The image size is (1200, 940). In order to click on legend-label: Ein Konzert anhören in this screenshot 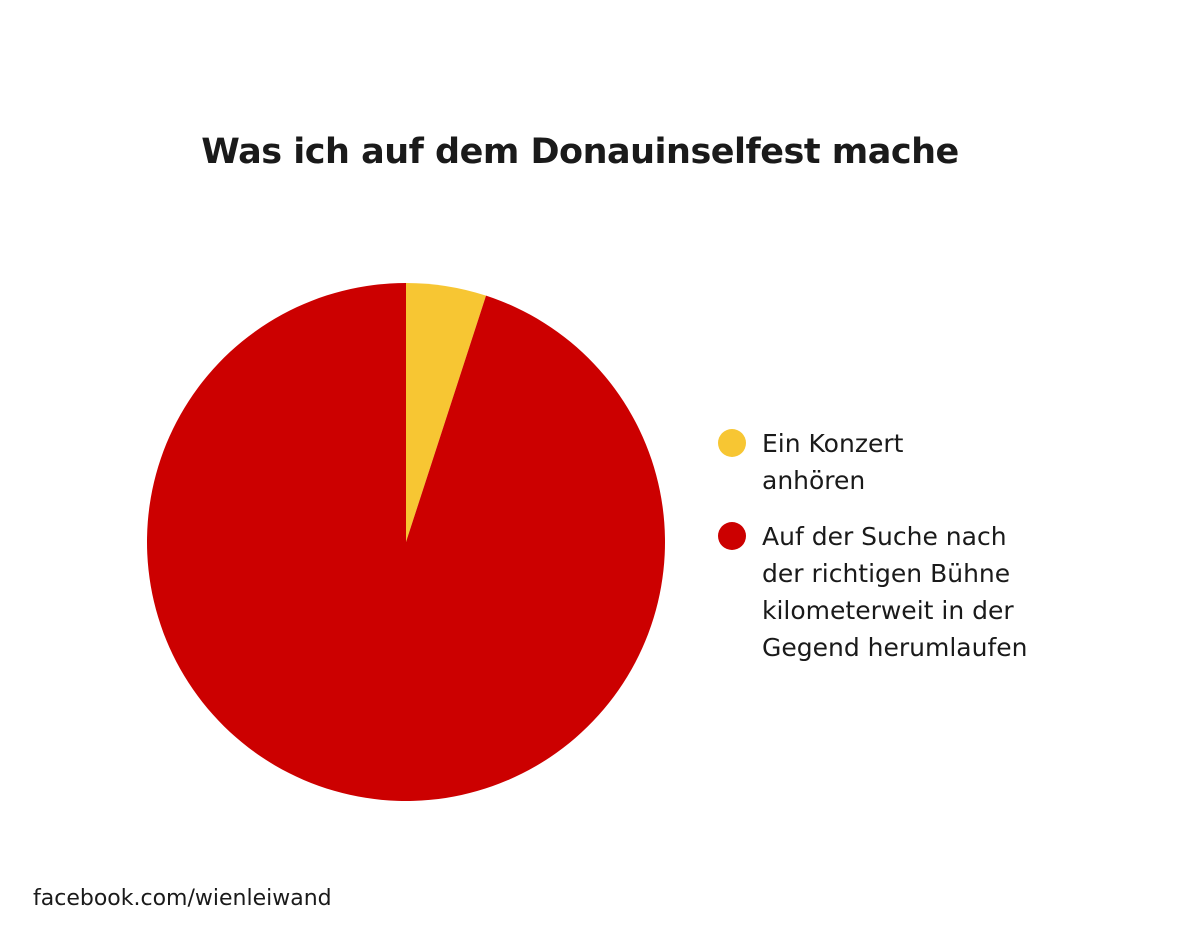, I will do `click(833, 462)`.